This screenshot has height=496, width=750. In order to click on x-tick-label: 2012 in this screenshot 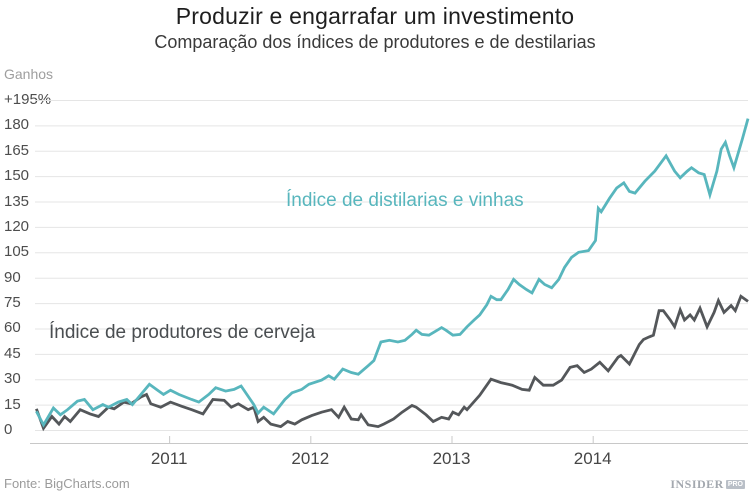, I will do `click(310, 458)`.